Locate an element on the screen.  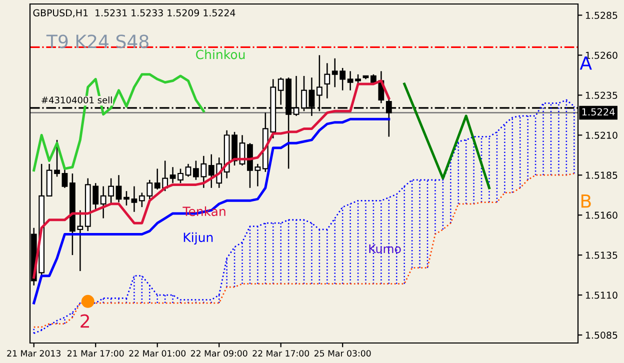
annotation: Kumo is located at coordinates (385, 249).